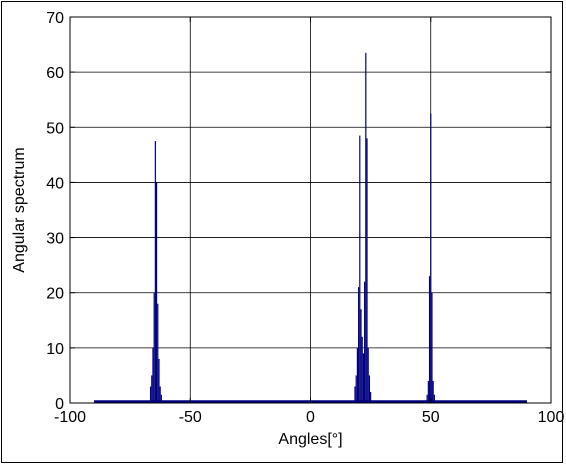 The width and height of the screenshot is (566, 466). I want to click on y-tick-label: 60, so click(55, 73).